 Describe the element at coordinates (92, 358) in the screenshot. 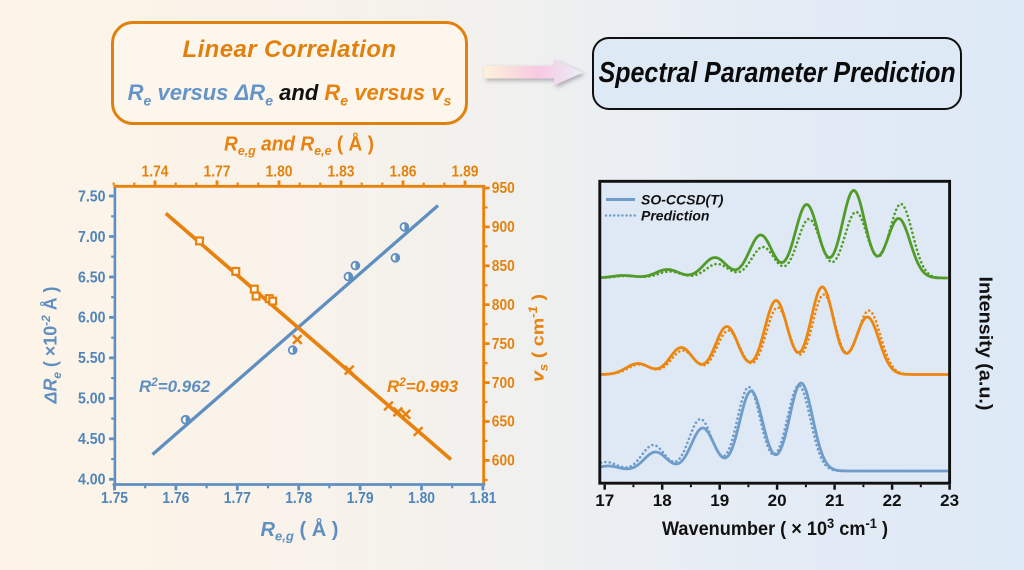

I see `svg-text: 5.50` at that location.